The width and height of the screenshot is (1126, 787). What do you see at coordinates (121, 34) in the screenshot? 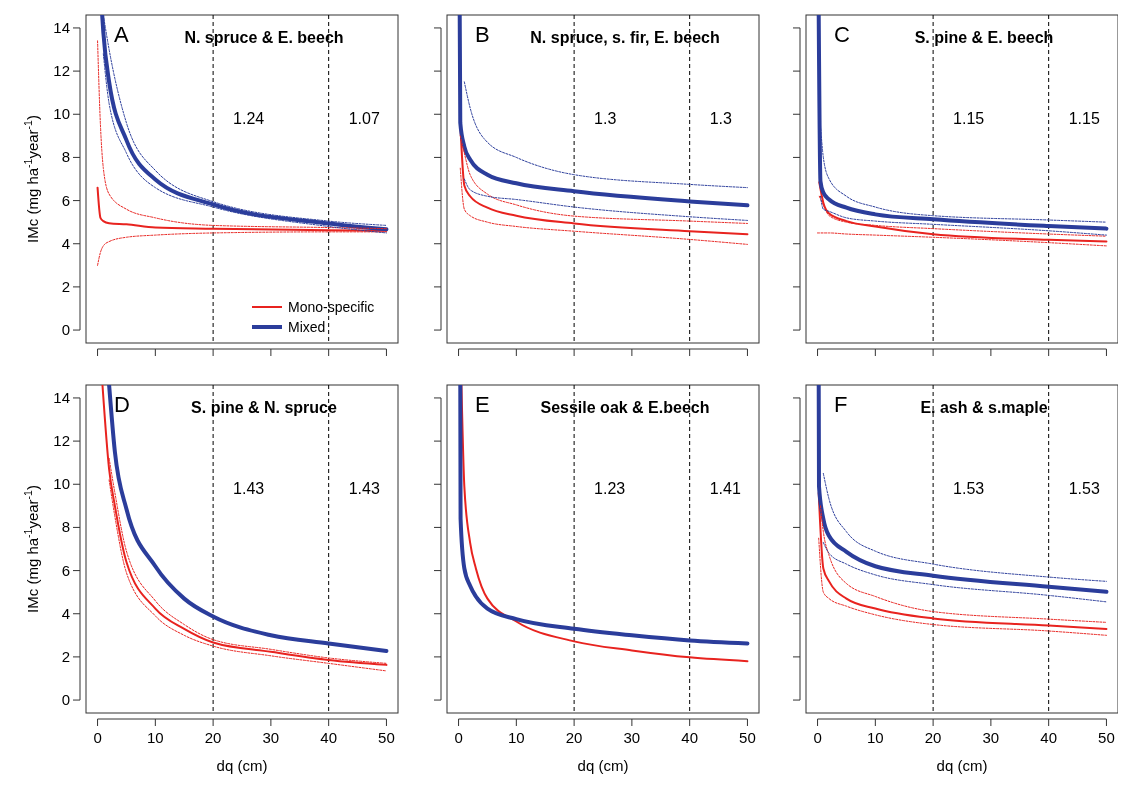
I see `annotation: A` at bounding box center [121, 34].